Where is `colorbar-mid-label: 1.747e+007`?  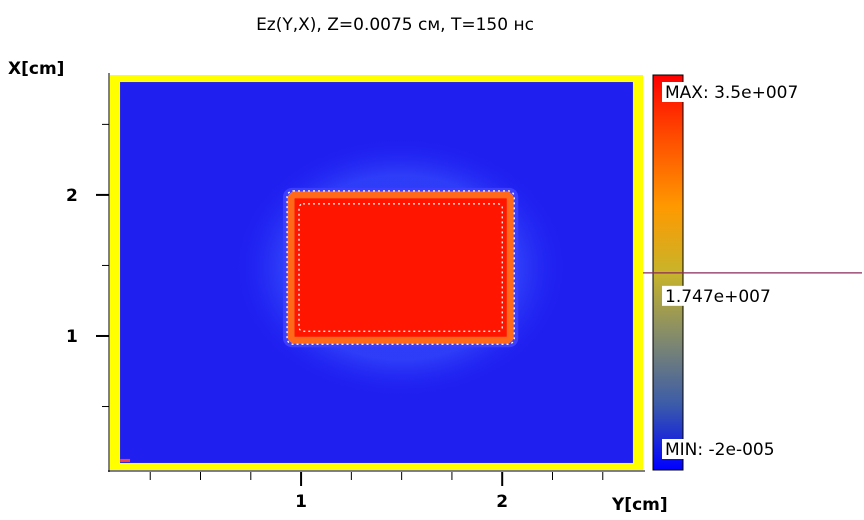 colorbar-mid-label: 1.747e+007 is located at coordinates (718, 297).